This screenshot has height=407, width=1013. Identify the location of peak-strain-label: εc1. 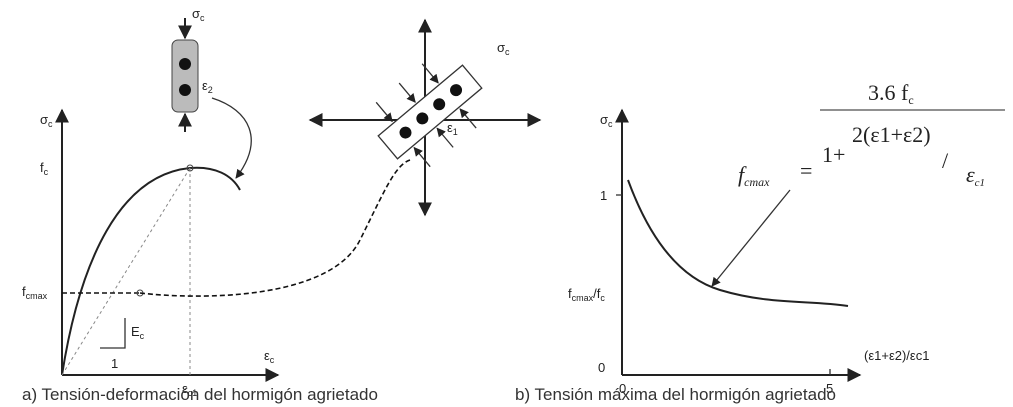
(189, 389).